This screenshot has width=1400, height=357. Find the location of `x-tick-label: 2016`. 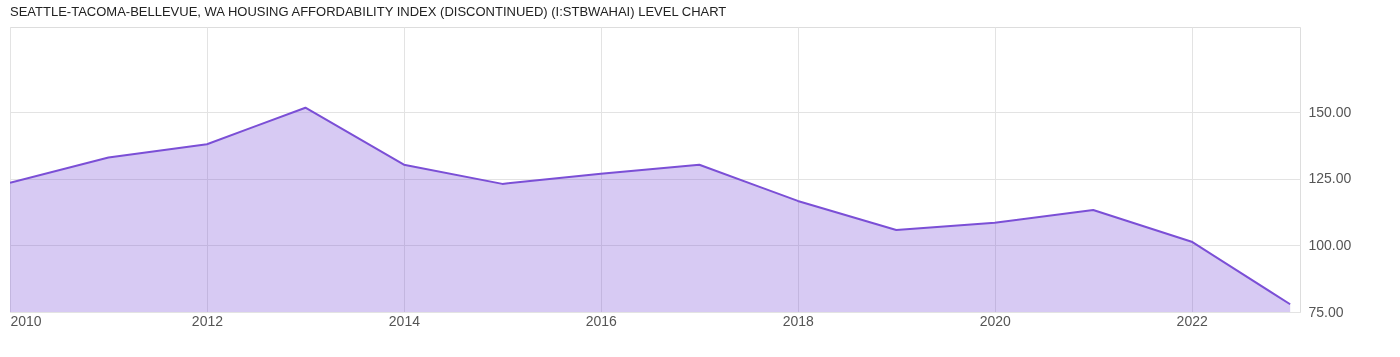

x-tick-label: 2016 is located at coordinates (601, 320).